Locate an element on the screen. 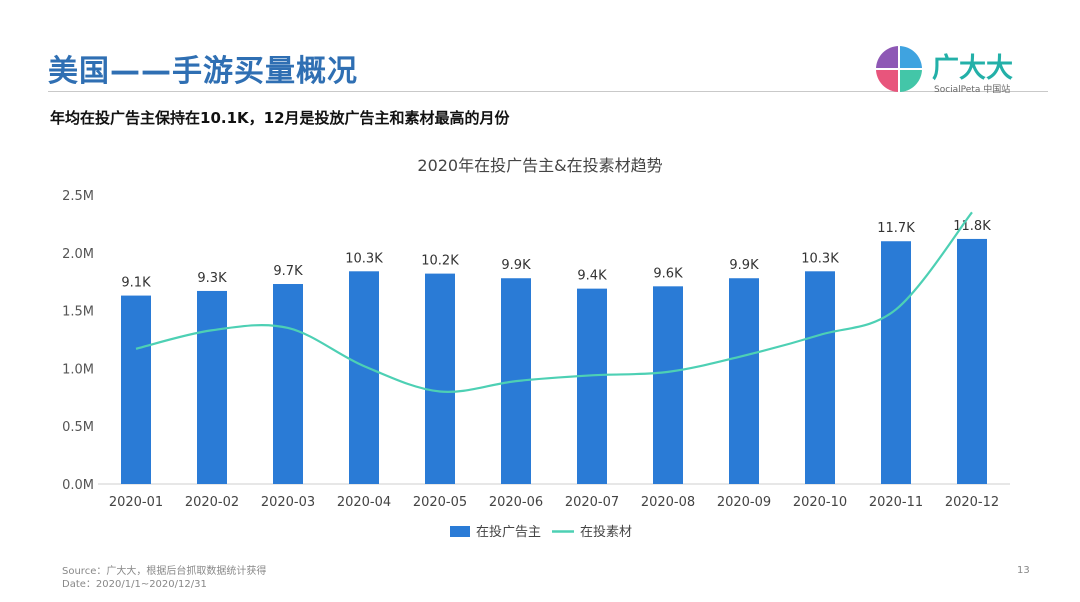 Image resolution: width=1080 pixels, height=602 pixels. chart-title: 2020年在投广告主&在投素材趋势 is located at coordinates (539, 165).